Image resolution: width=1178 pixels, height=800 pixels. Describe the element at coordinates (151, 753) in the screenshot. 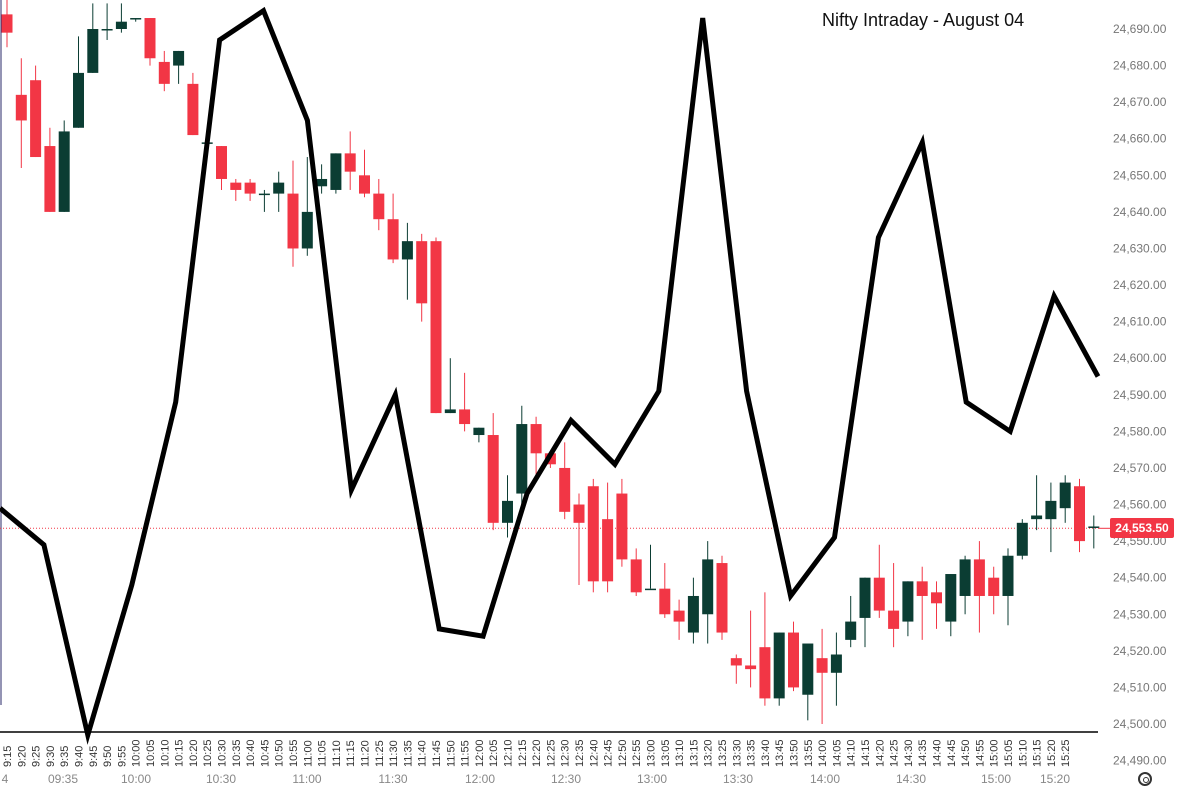

I see `x-tick-label: 10:05` at that location.